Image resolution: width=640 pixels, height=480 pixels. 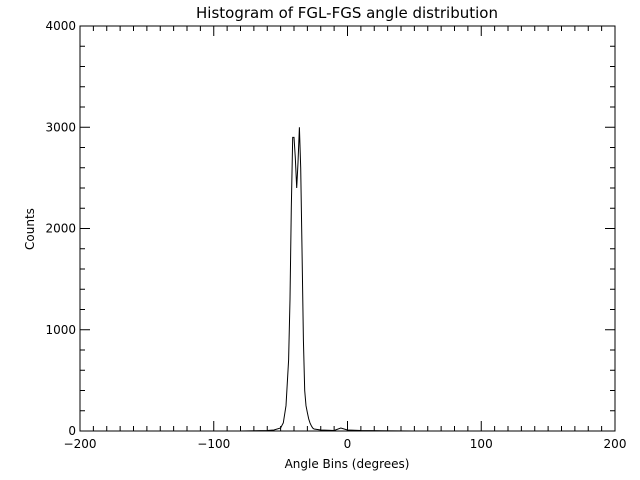 I want to click on y-tick-label: 0, so click(x=72, y=431).